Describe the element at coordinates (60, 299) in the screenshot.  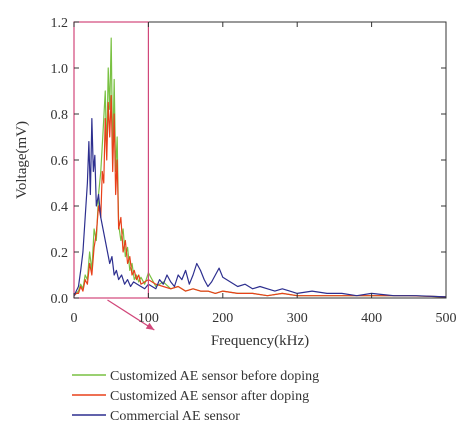
I see `y-tick-label: 0.0` at that location.